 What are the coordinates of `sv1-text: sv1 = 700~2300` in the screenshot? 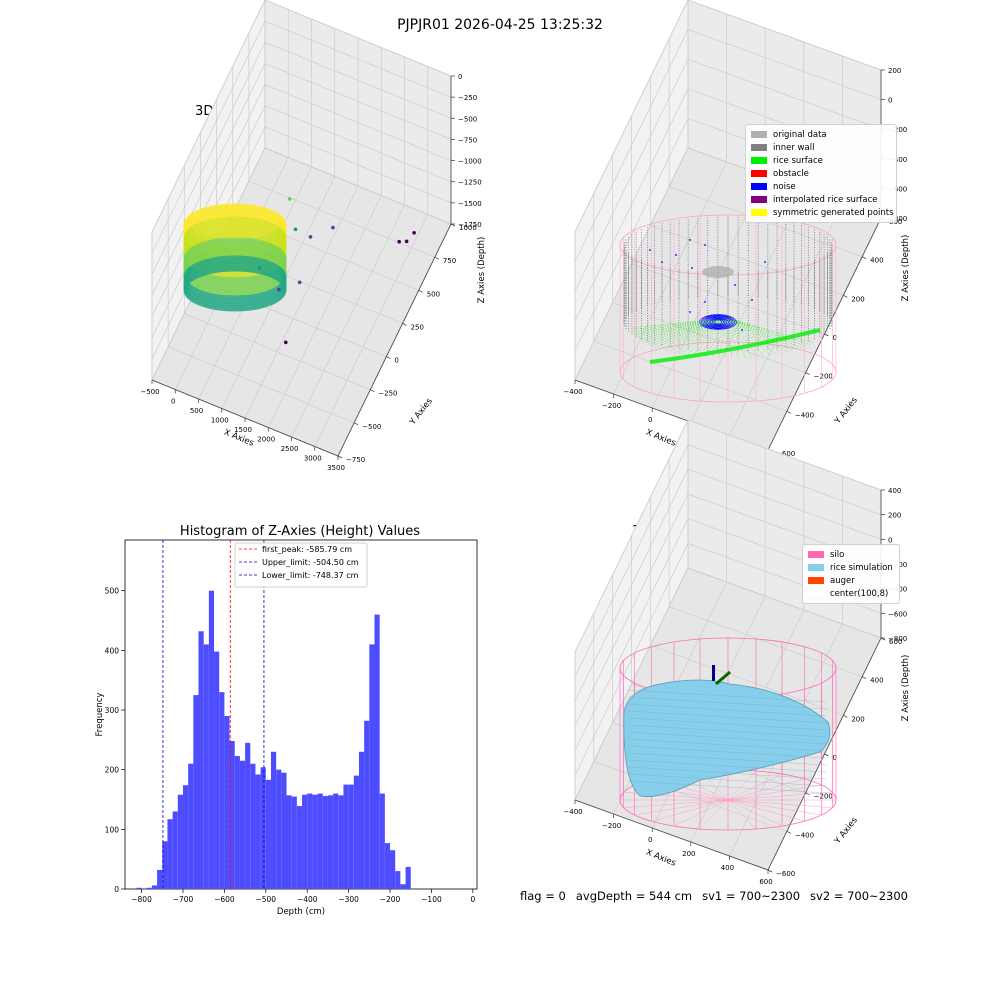 It's located at (751, 896).